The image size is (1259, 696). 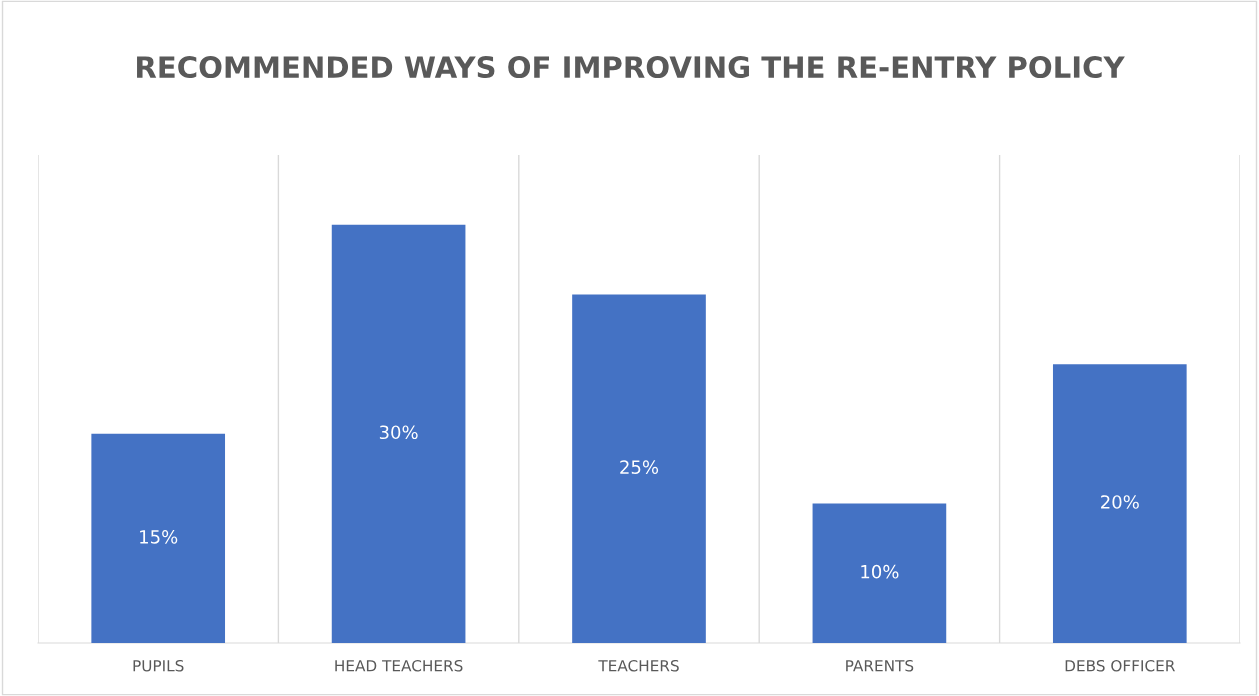 I want to click on data-label: 20%, so click(x=1120, y=502).